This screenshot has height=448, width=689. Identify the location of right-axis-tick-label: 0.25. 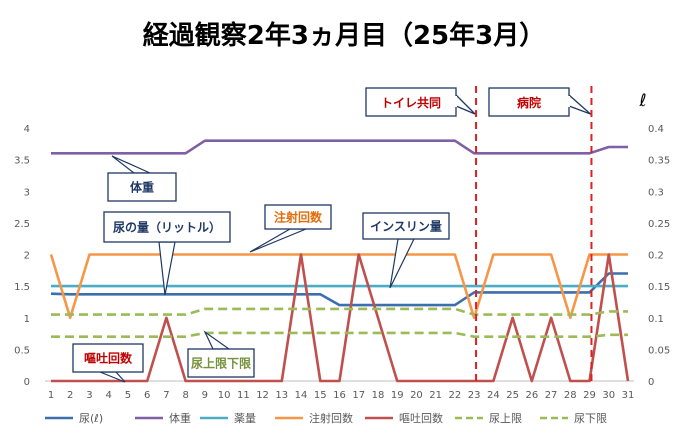
(659, 224).